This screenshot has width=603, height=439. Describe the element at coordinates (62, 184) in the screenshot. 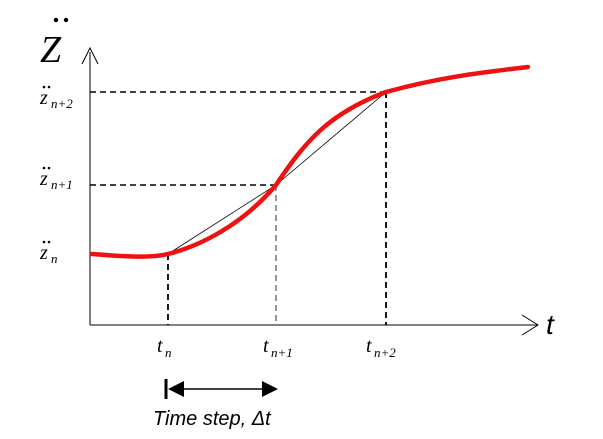

I see `y-tick-label-n1-sub: n+1` at that location.